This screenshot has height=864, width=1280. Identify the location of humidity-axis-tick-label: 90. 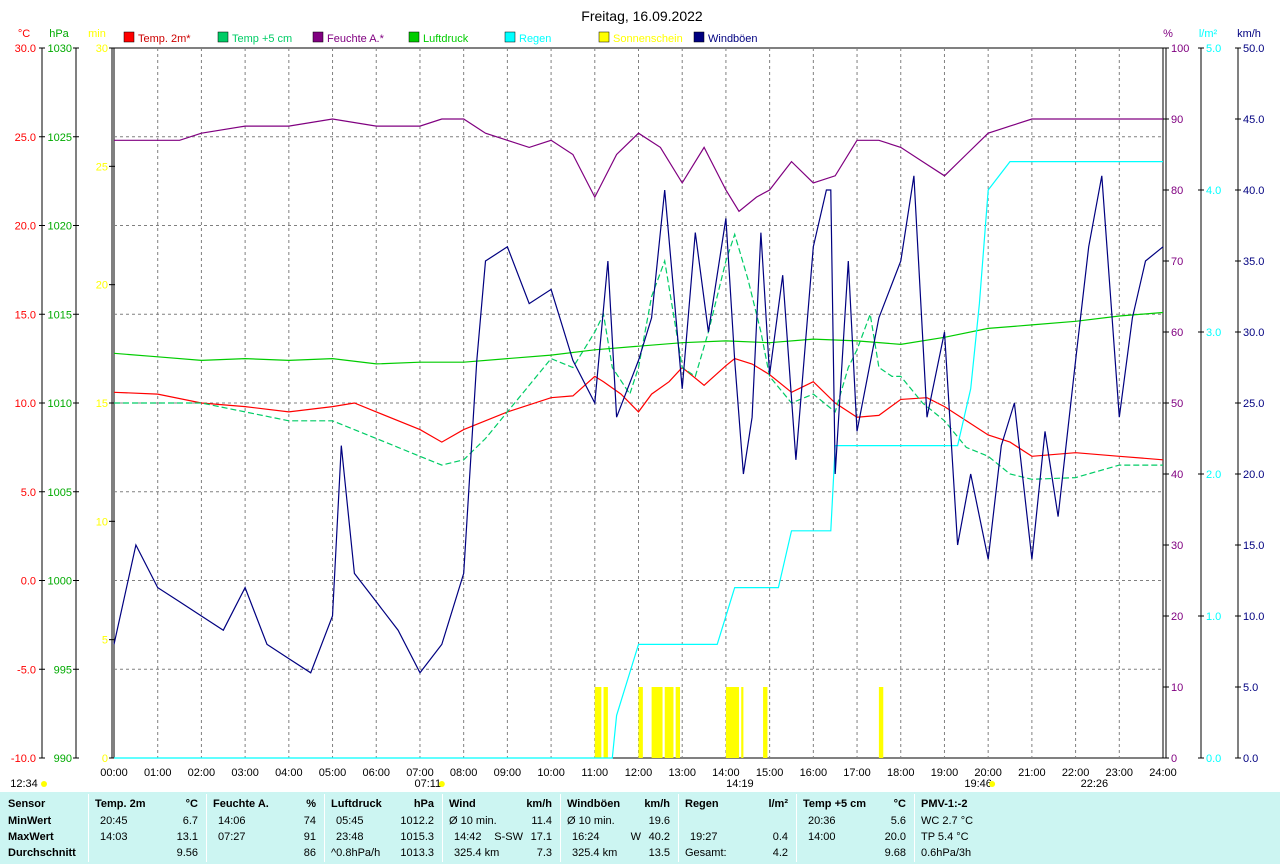
(1177, 120).